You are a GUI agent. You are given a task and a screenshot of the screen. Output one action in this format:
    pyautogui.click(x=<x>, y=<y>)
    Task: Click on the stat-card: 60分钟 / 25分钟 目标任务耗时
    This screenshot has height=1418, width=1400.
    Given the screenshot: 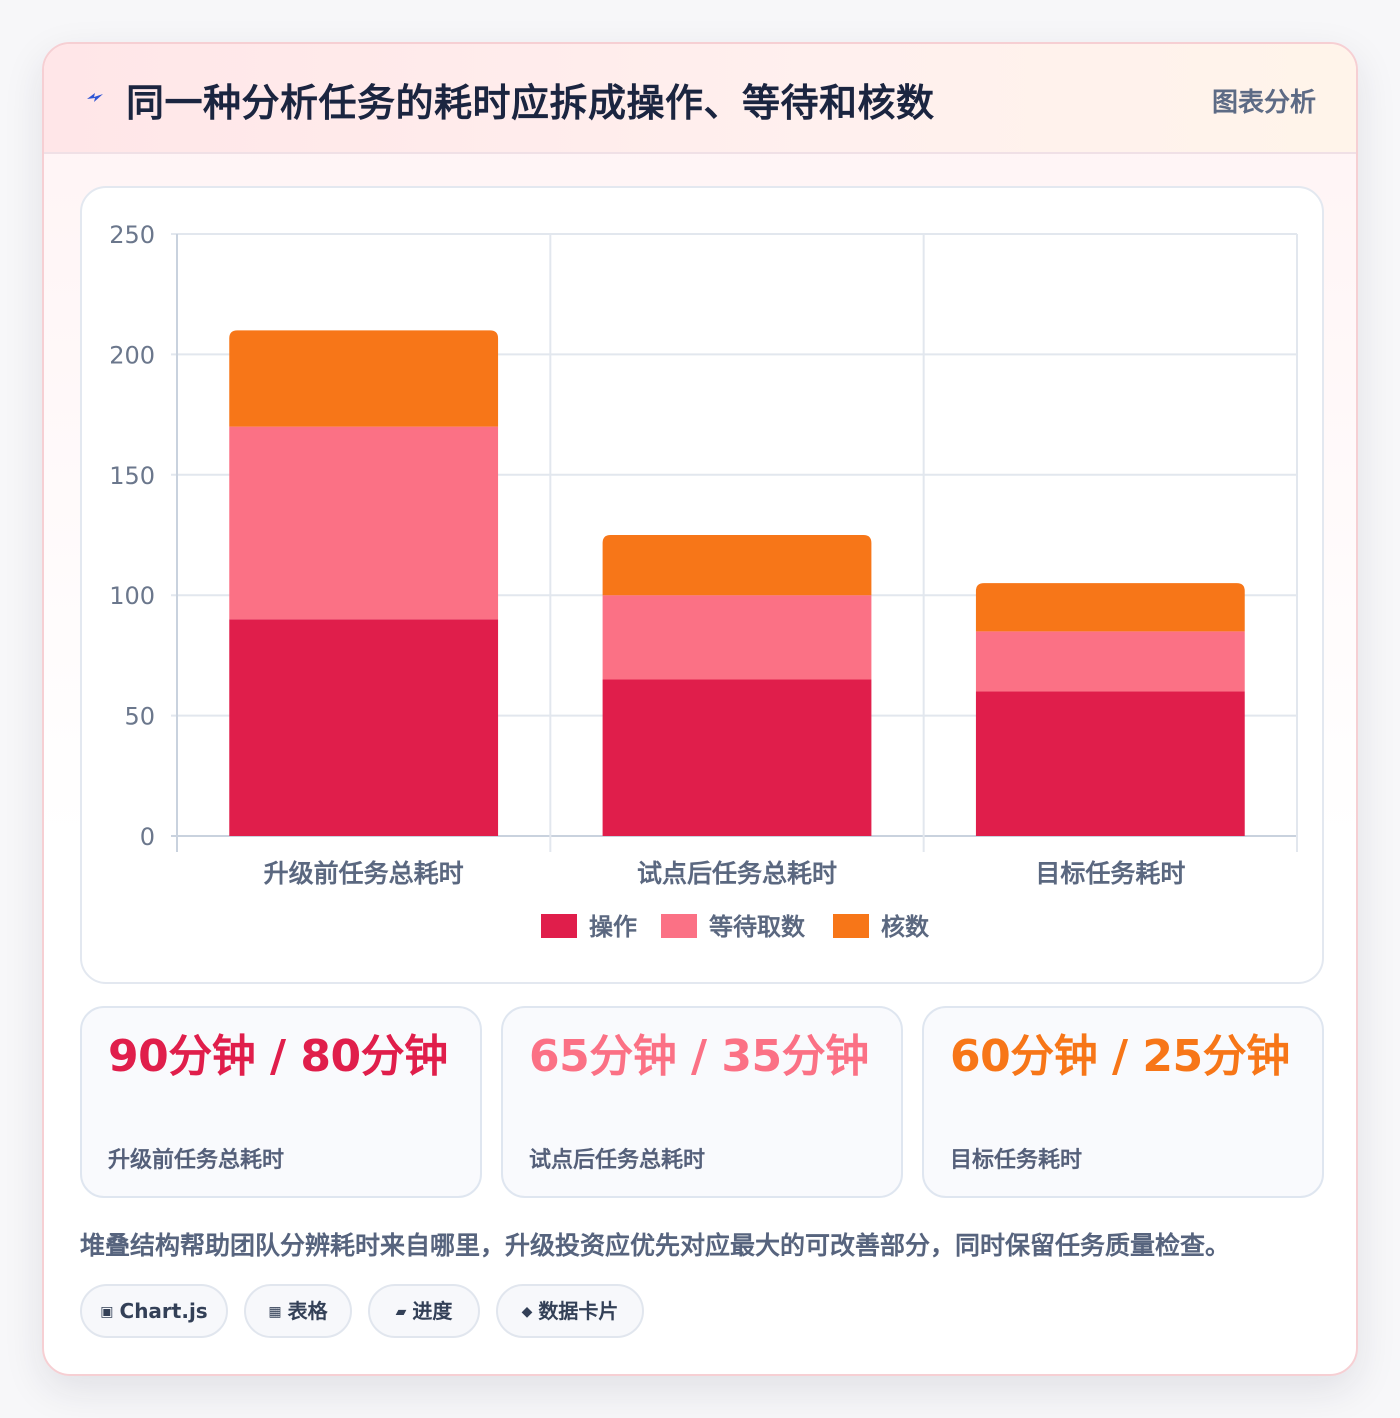 What is the action you would take?
    pyautogui.click(x=1123, y=1102)
    